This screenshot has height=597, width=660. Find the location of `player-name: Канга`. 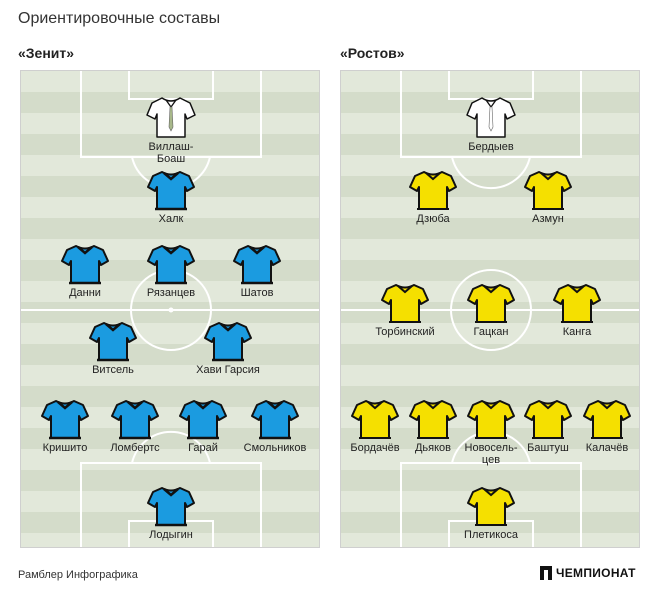

player-name: Канга is located at coordinates (577, 332).